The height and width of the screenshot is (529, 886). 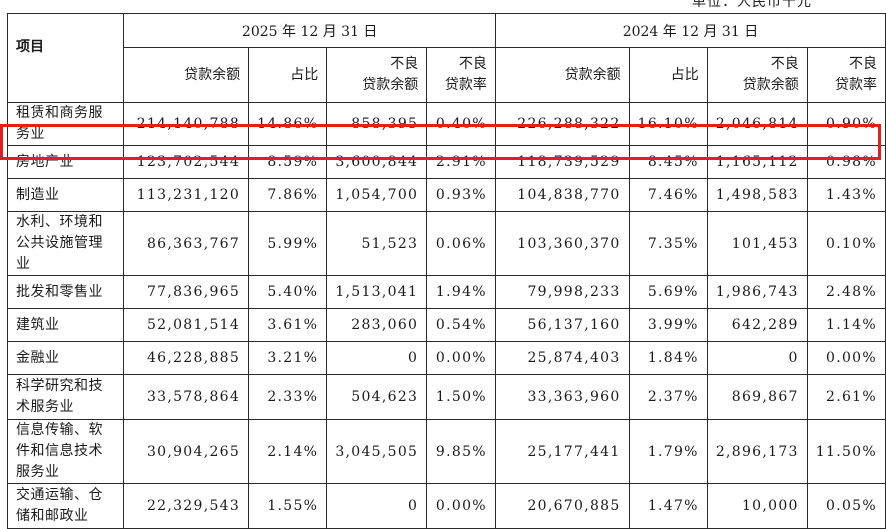 I want to click on table-cell: 7.35%, so click(x=668, y=243).